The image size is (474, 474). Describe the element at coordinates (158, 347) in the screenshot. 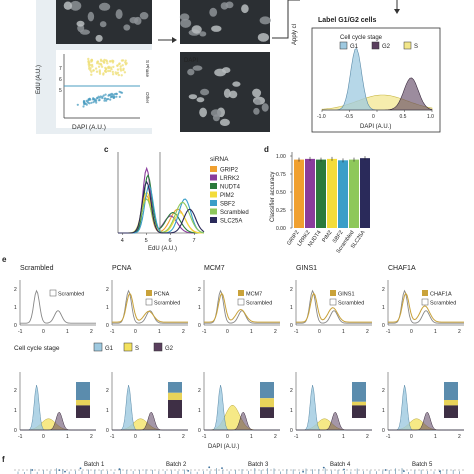

I see `stage-swatch-g2` at that location.